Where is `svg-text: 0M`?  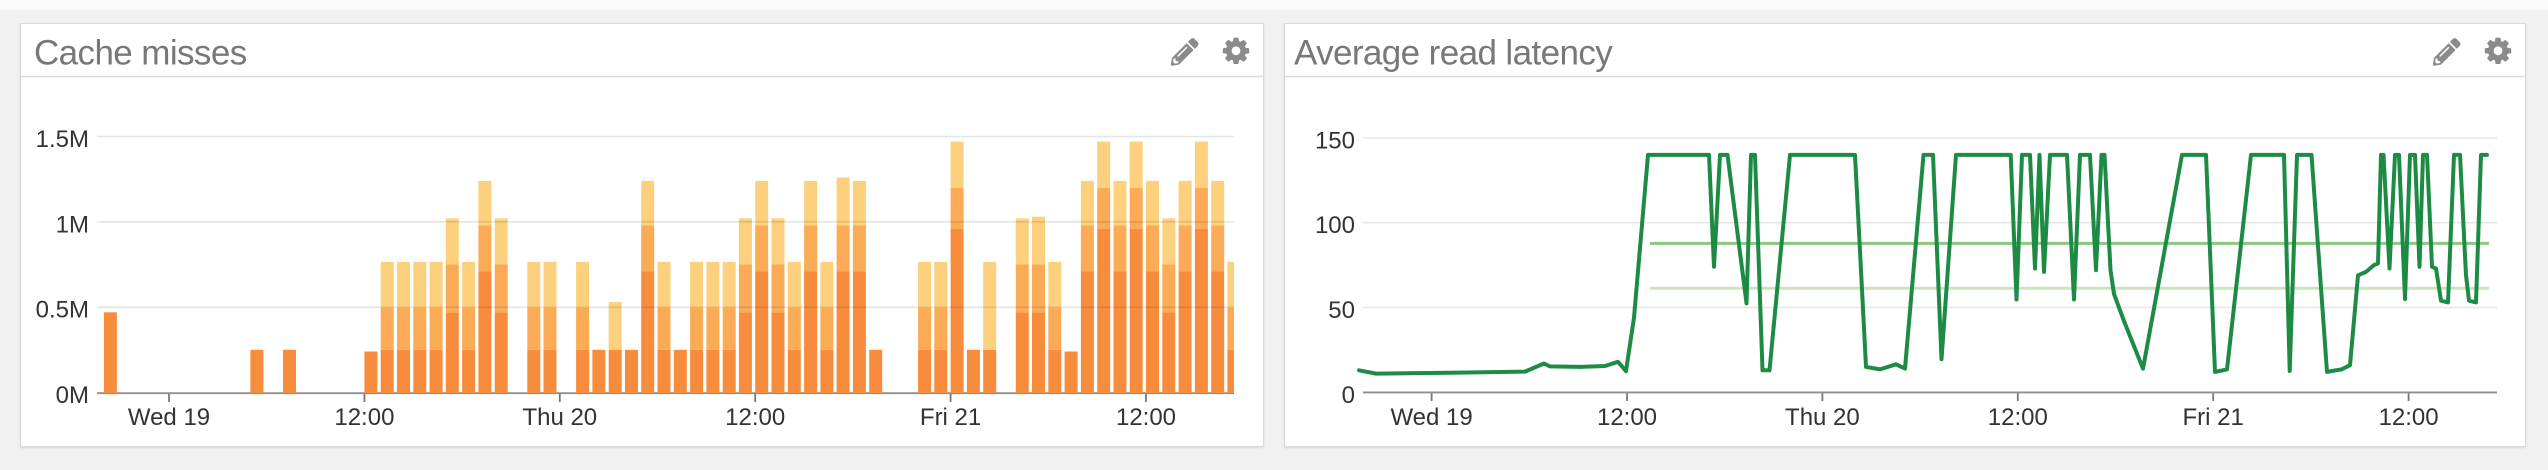
svg-text: 0M is located at coordinates (72, 395).